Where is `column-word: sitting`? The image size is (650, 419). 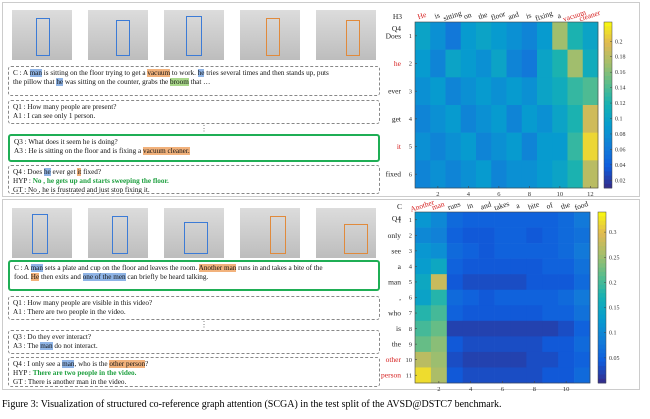 column-word: sitting is located at coordinates (452, 15).